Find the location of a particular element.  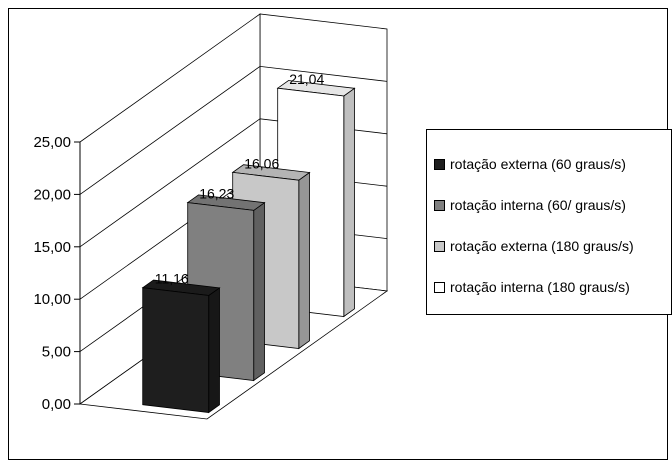

gridline is located at coordinates (233, 130).